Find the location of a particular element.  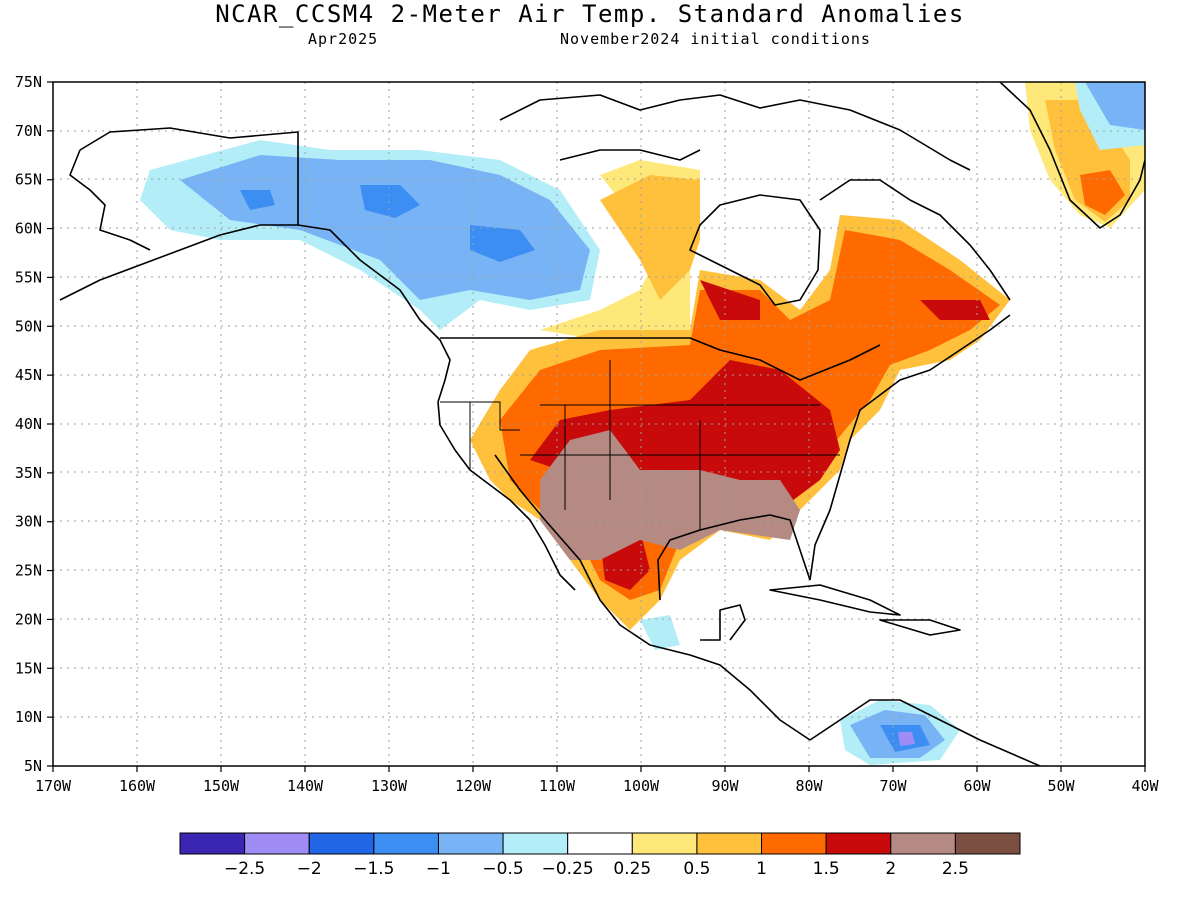

lat-tick-label: 60N is located at coordinates (28, 229).